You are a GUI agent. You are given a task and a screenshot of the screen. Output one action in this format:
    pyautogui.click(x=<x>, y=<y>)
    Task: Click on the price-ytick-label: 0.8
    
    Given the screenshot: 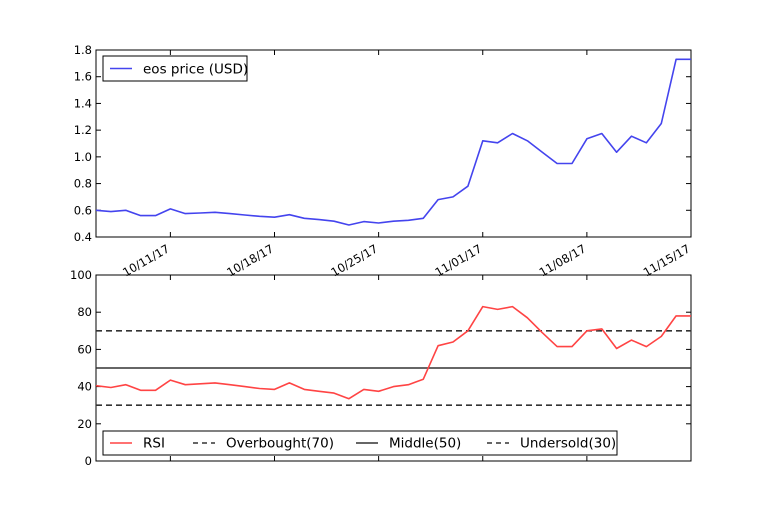 What is the action you would take?
    pyautogui.click(x=83, y=184)
    